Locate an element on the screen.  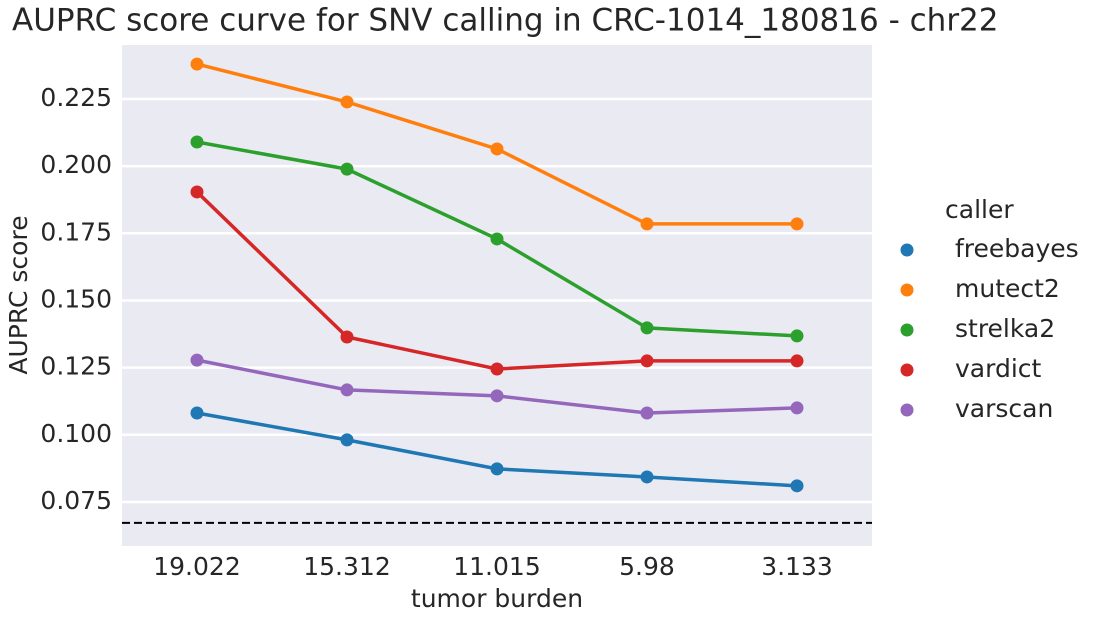
y-axis-label: AUPRC score is located at coordinates (18, 294).